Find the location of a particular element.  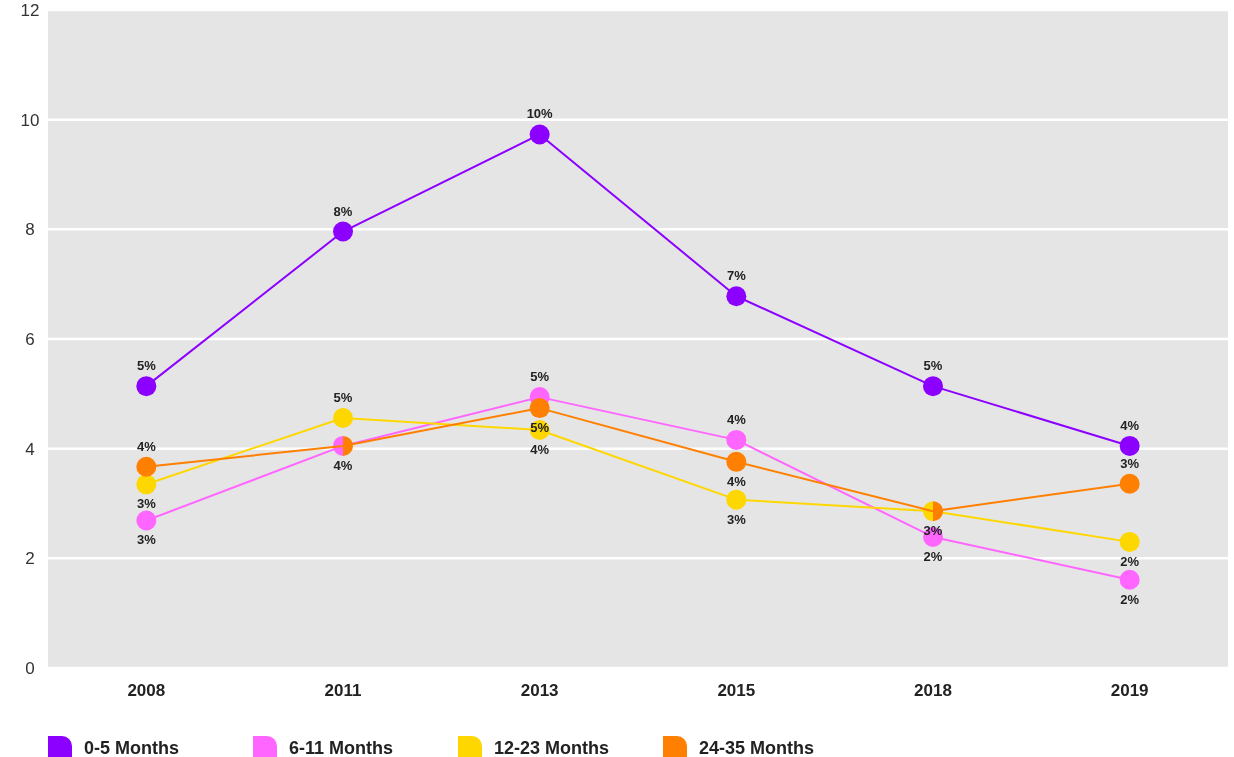

legend-label: 6-11 Months is located at coordinates (341, 747).